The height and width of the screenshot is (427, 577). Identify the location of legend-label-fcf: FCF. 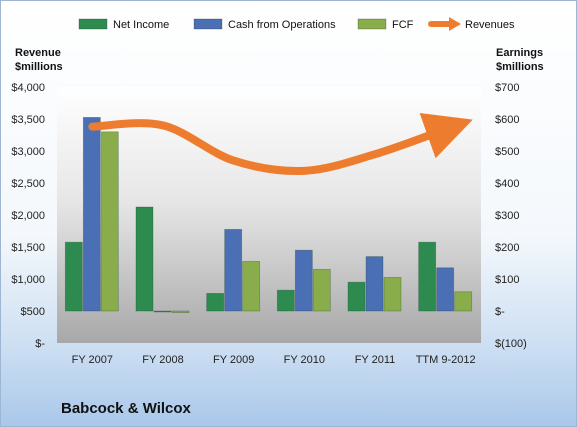
(403, 25).